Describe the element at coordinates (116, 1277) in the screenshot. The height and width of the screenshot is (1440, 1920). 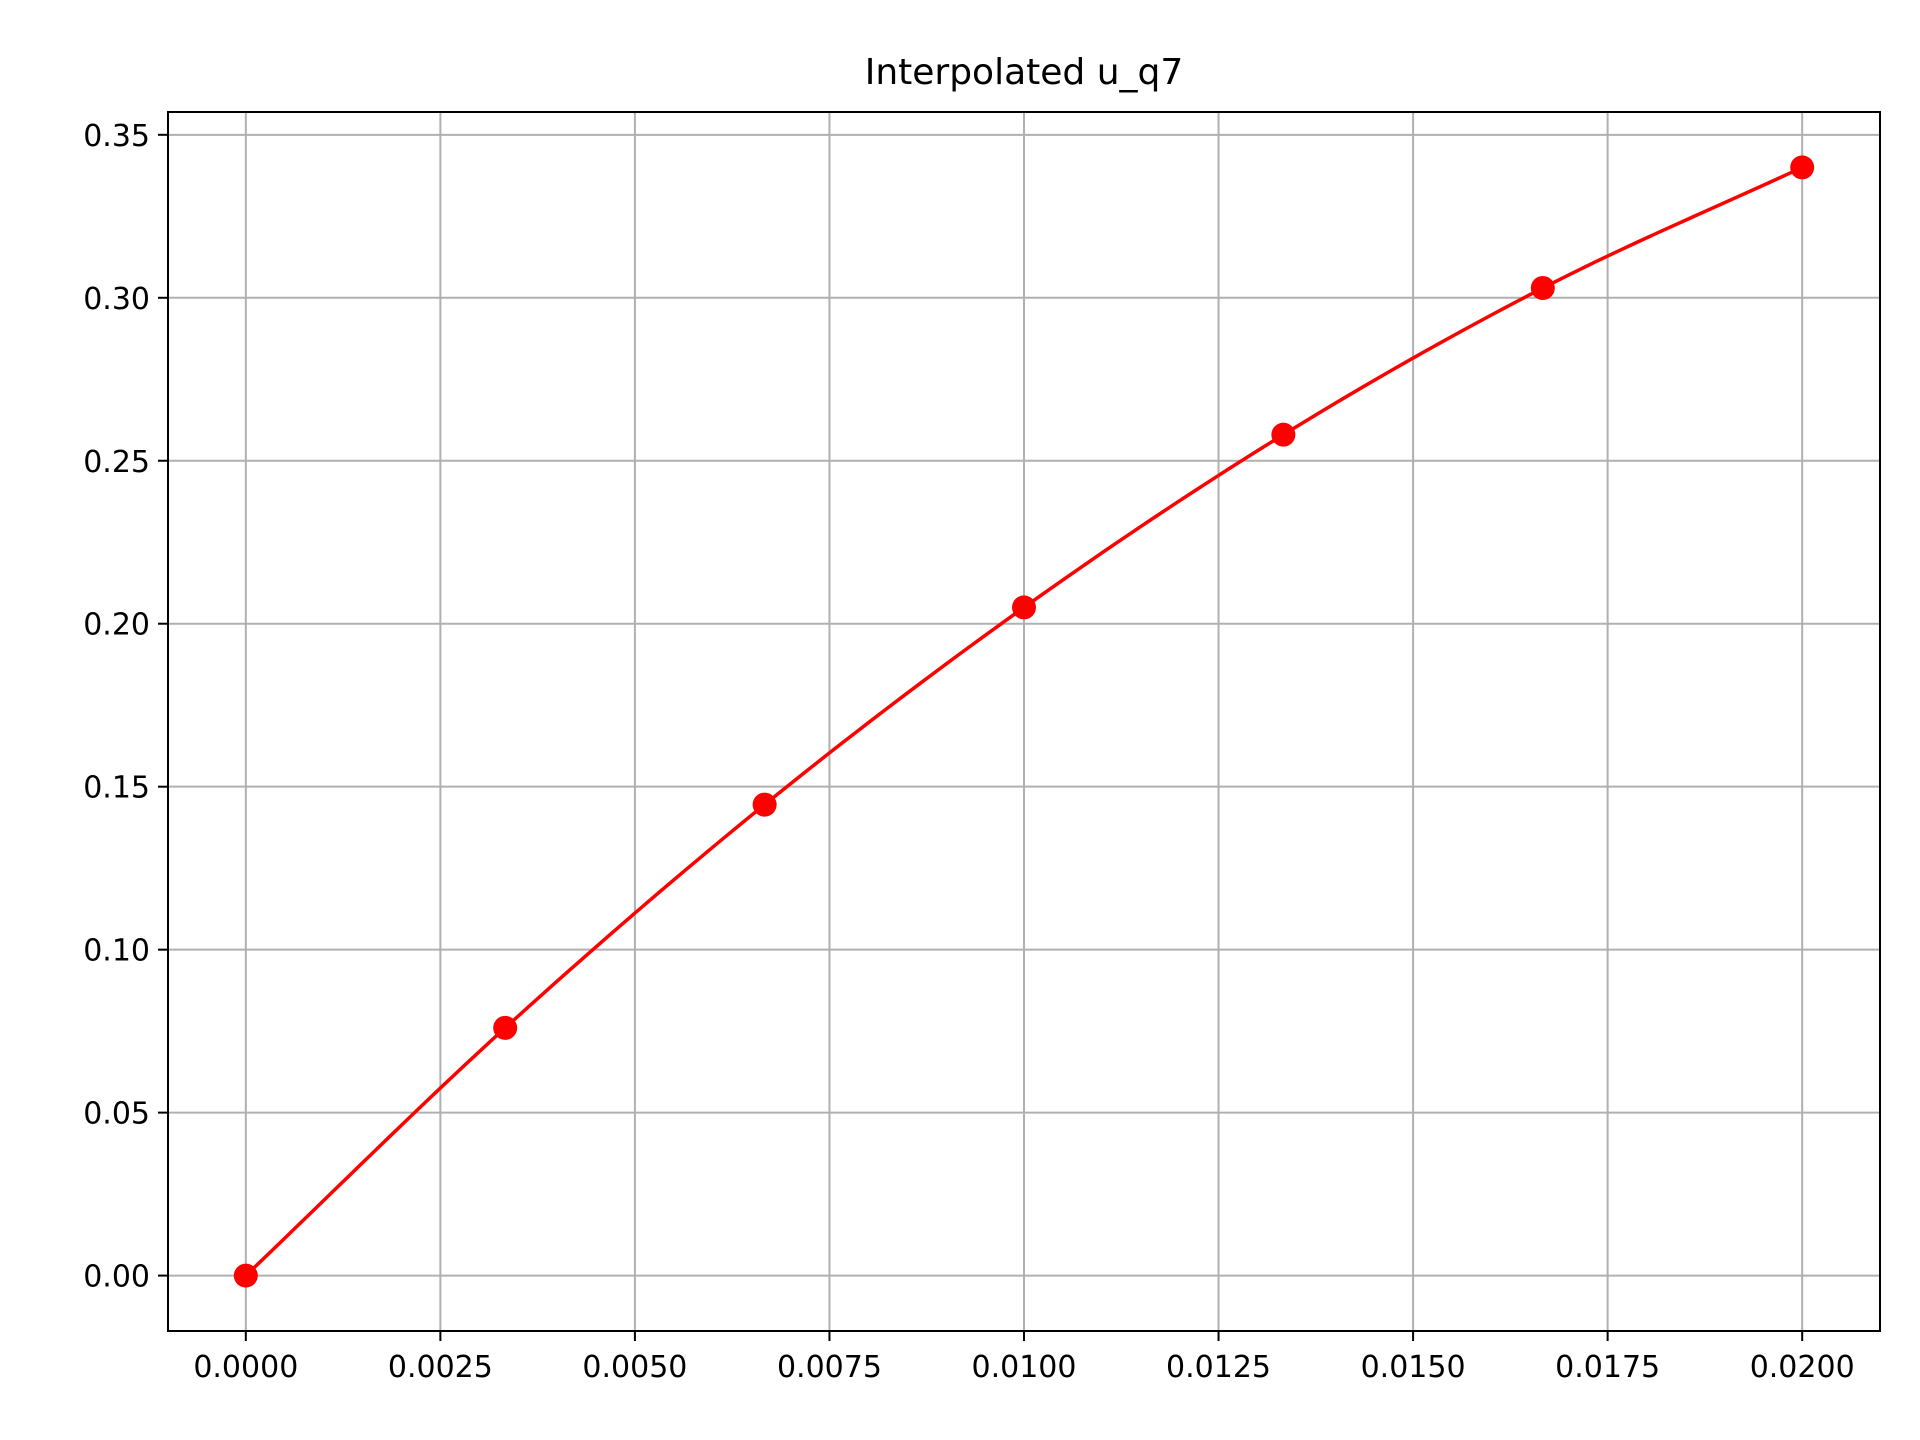
I see `y-tick-label: 0.00` at that location.